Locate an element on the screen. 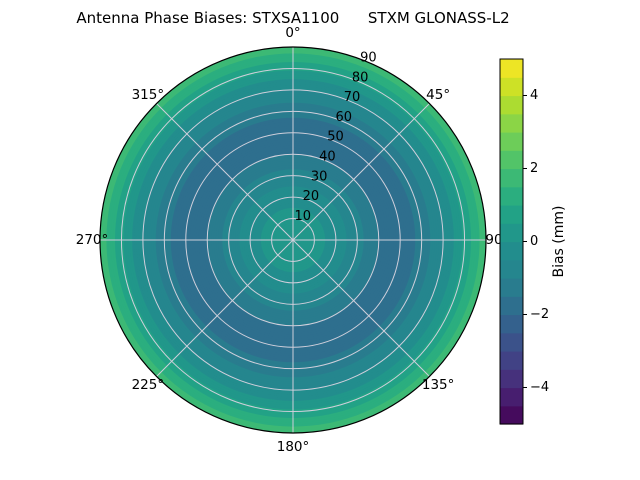 Image resolution: width=640 pixels, height=480 pixels. zenith-tick-label: 20 is located at coordinates (311, 196).